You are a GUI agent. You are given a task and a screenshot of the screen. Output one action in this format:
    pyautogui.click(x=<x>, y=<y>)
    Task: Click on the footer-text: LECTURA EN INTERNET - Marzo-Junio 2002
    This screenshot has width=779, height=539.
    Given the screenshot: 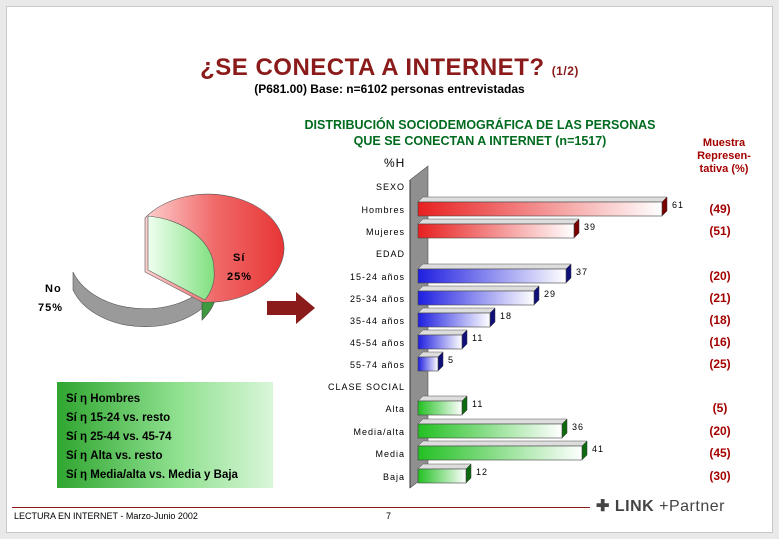 What is the action you would take?
    pyautogui.click(x=106, y=516)
    